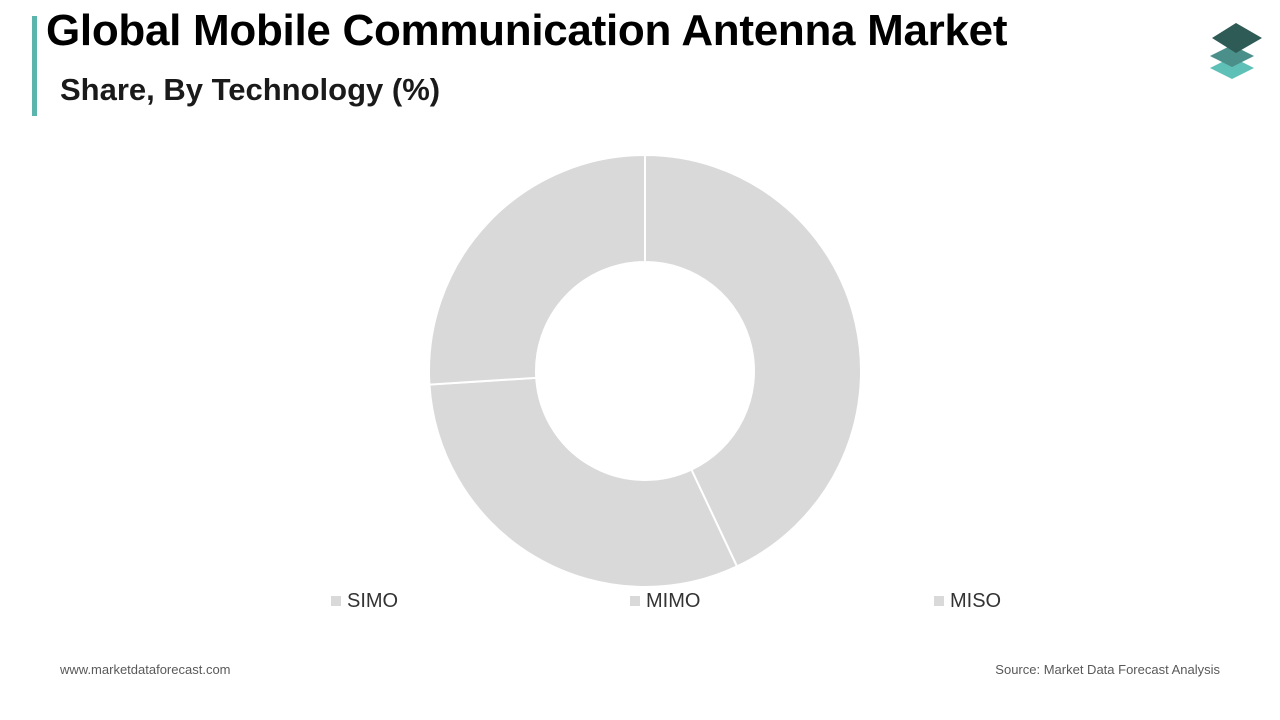 This screenshot has width=1280, height=720. I want to click on accent-bar, so click(34, 66).